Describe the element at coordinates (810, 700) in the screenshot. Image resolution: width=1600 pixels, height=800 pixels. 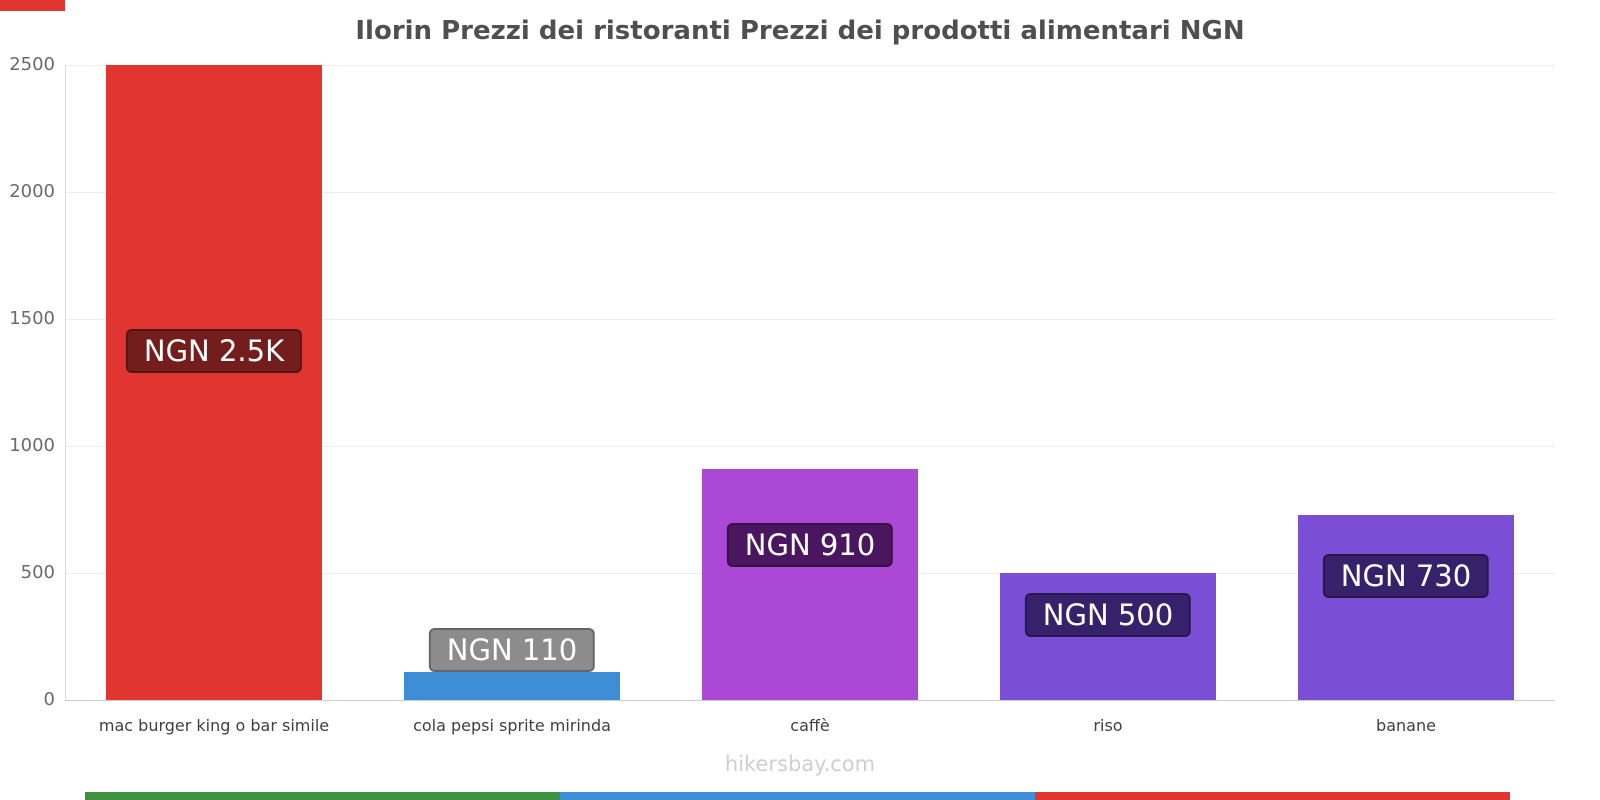
I see `x-axis-line` at that location.